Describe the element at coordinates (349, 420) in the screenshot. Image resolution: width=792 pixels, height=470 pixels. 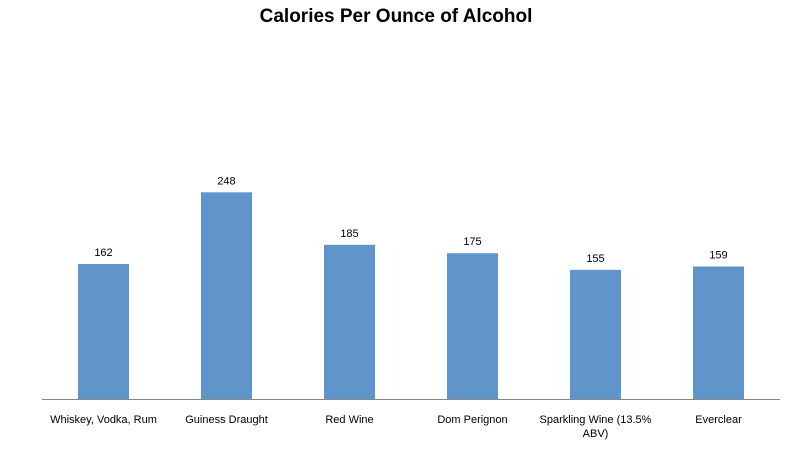
I see `x-tick-label-3: Red Wine` at that location.